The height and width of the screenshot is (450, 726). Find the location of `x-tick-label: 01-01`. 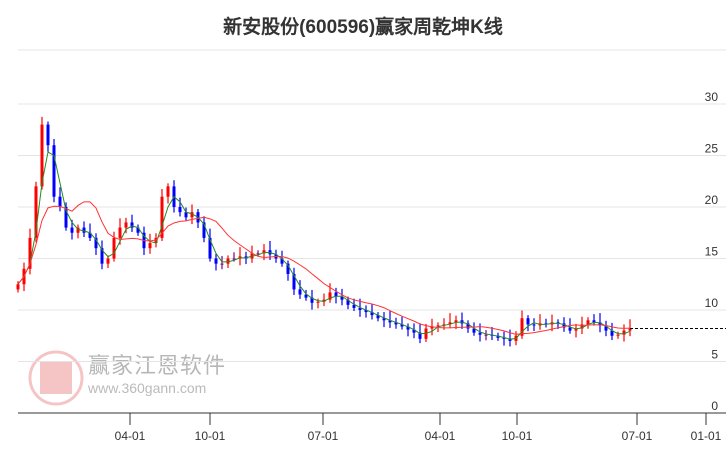

x-tick-label: 01-01 is located at coordinates (706, 436).